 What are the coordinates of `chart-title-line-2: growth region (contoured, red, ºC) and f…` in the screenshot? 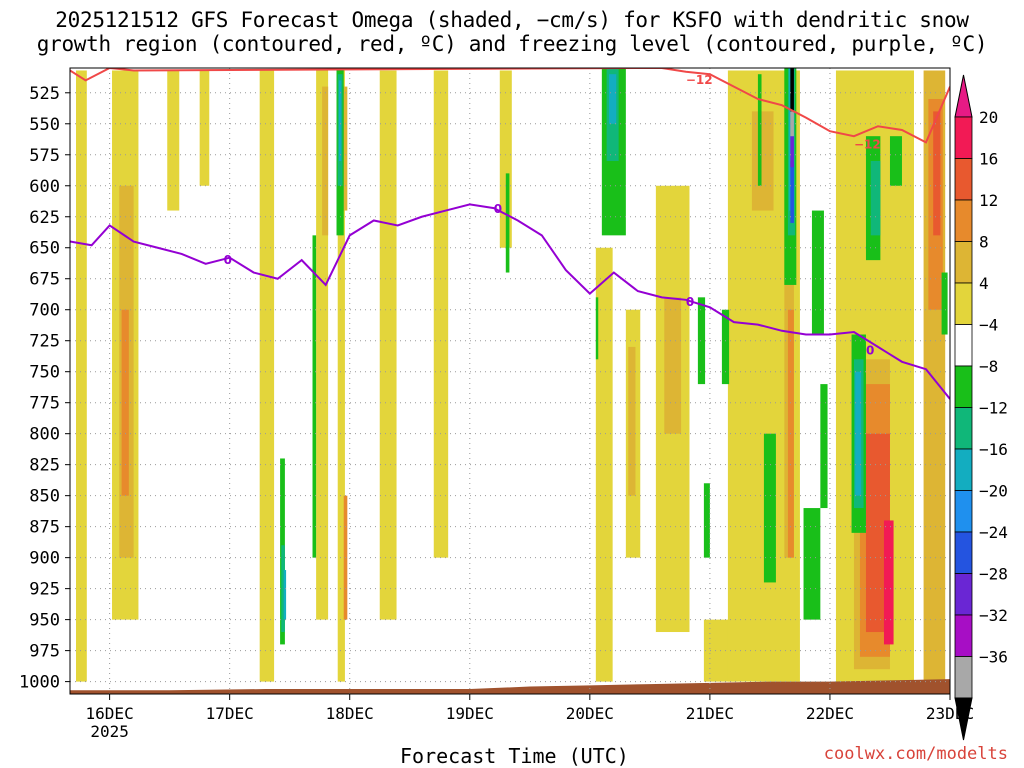 It's located at (512, 44).